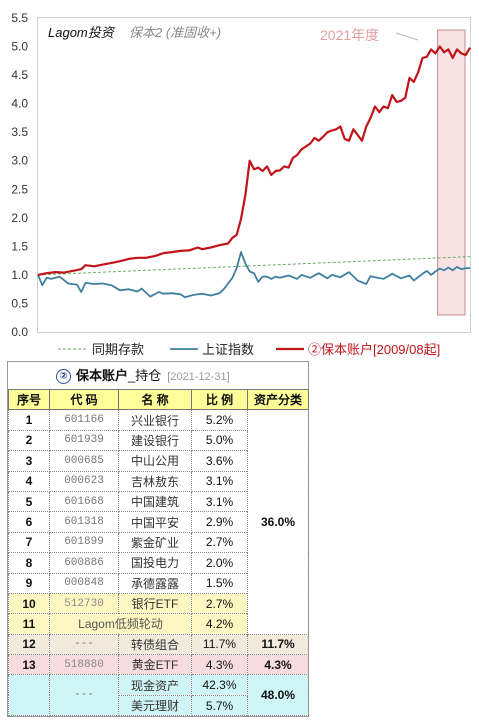 Image resolution: width=479 pixels, height=721 pixels. I want to click on table-row: 6 601318 中国平安 2.9%, so click(158, 522).